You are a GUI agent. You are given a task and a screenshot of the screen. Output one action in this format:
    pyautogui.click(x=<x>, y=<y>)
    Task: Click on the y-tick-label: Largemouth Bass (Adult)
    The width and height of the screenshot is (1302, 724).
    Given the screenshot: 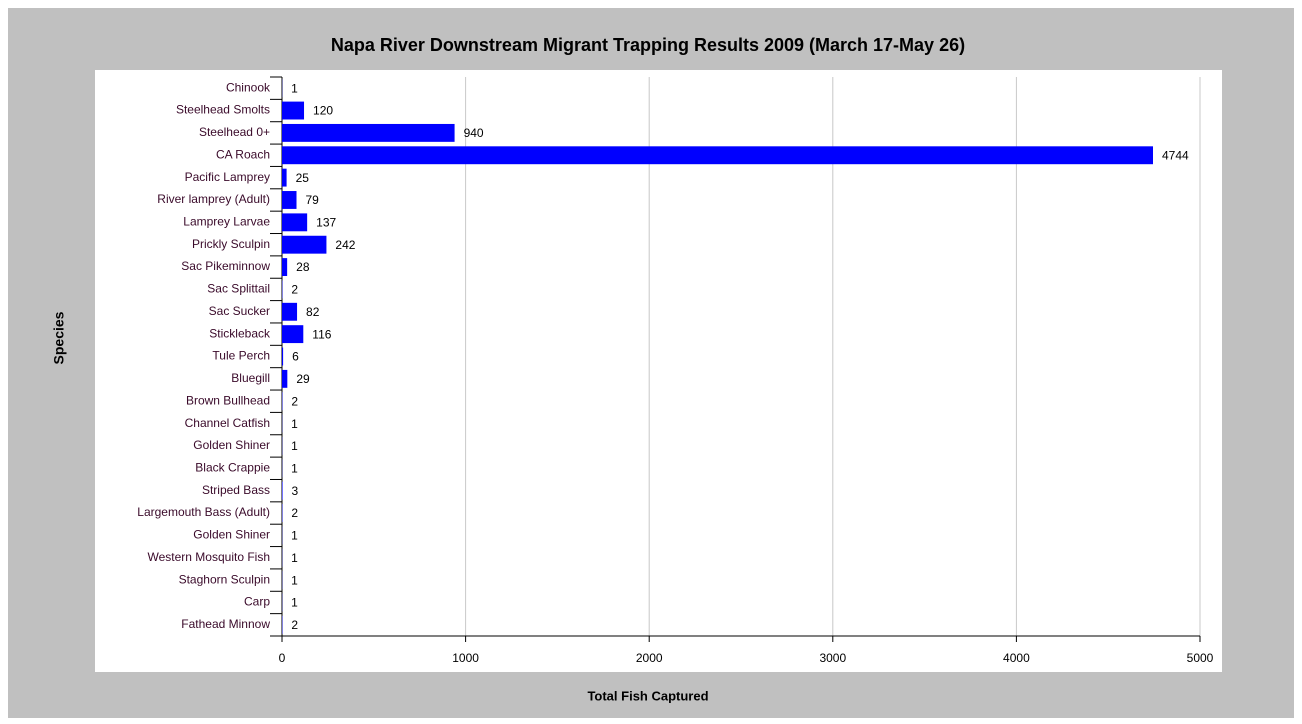 What is the action you would take?
    pyautogui.click(x=203, y=512)
    